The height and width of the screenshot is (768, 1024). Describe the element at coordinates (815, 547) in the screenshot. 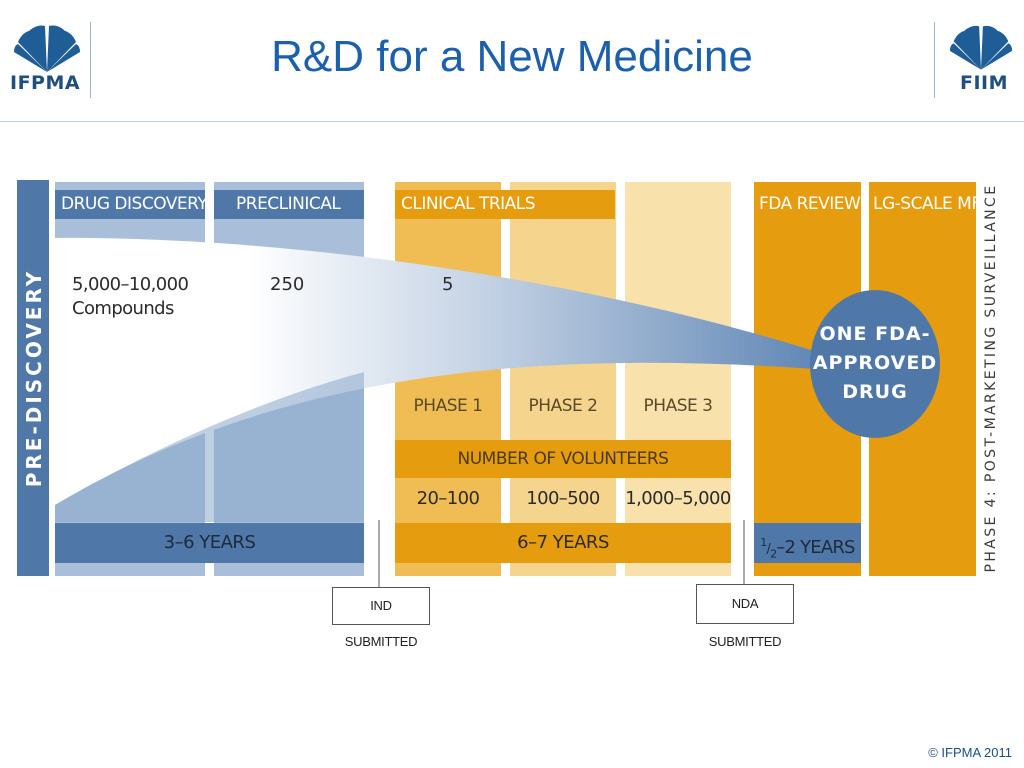

I see `duration-fda-review-text: –2 YEARS` at that location.